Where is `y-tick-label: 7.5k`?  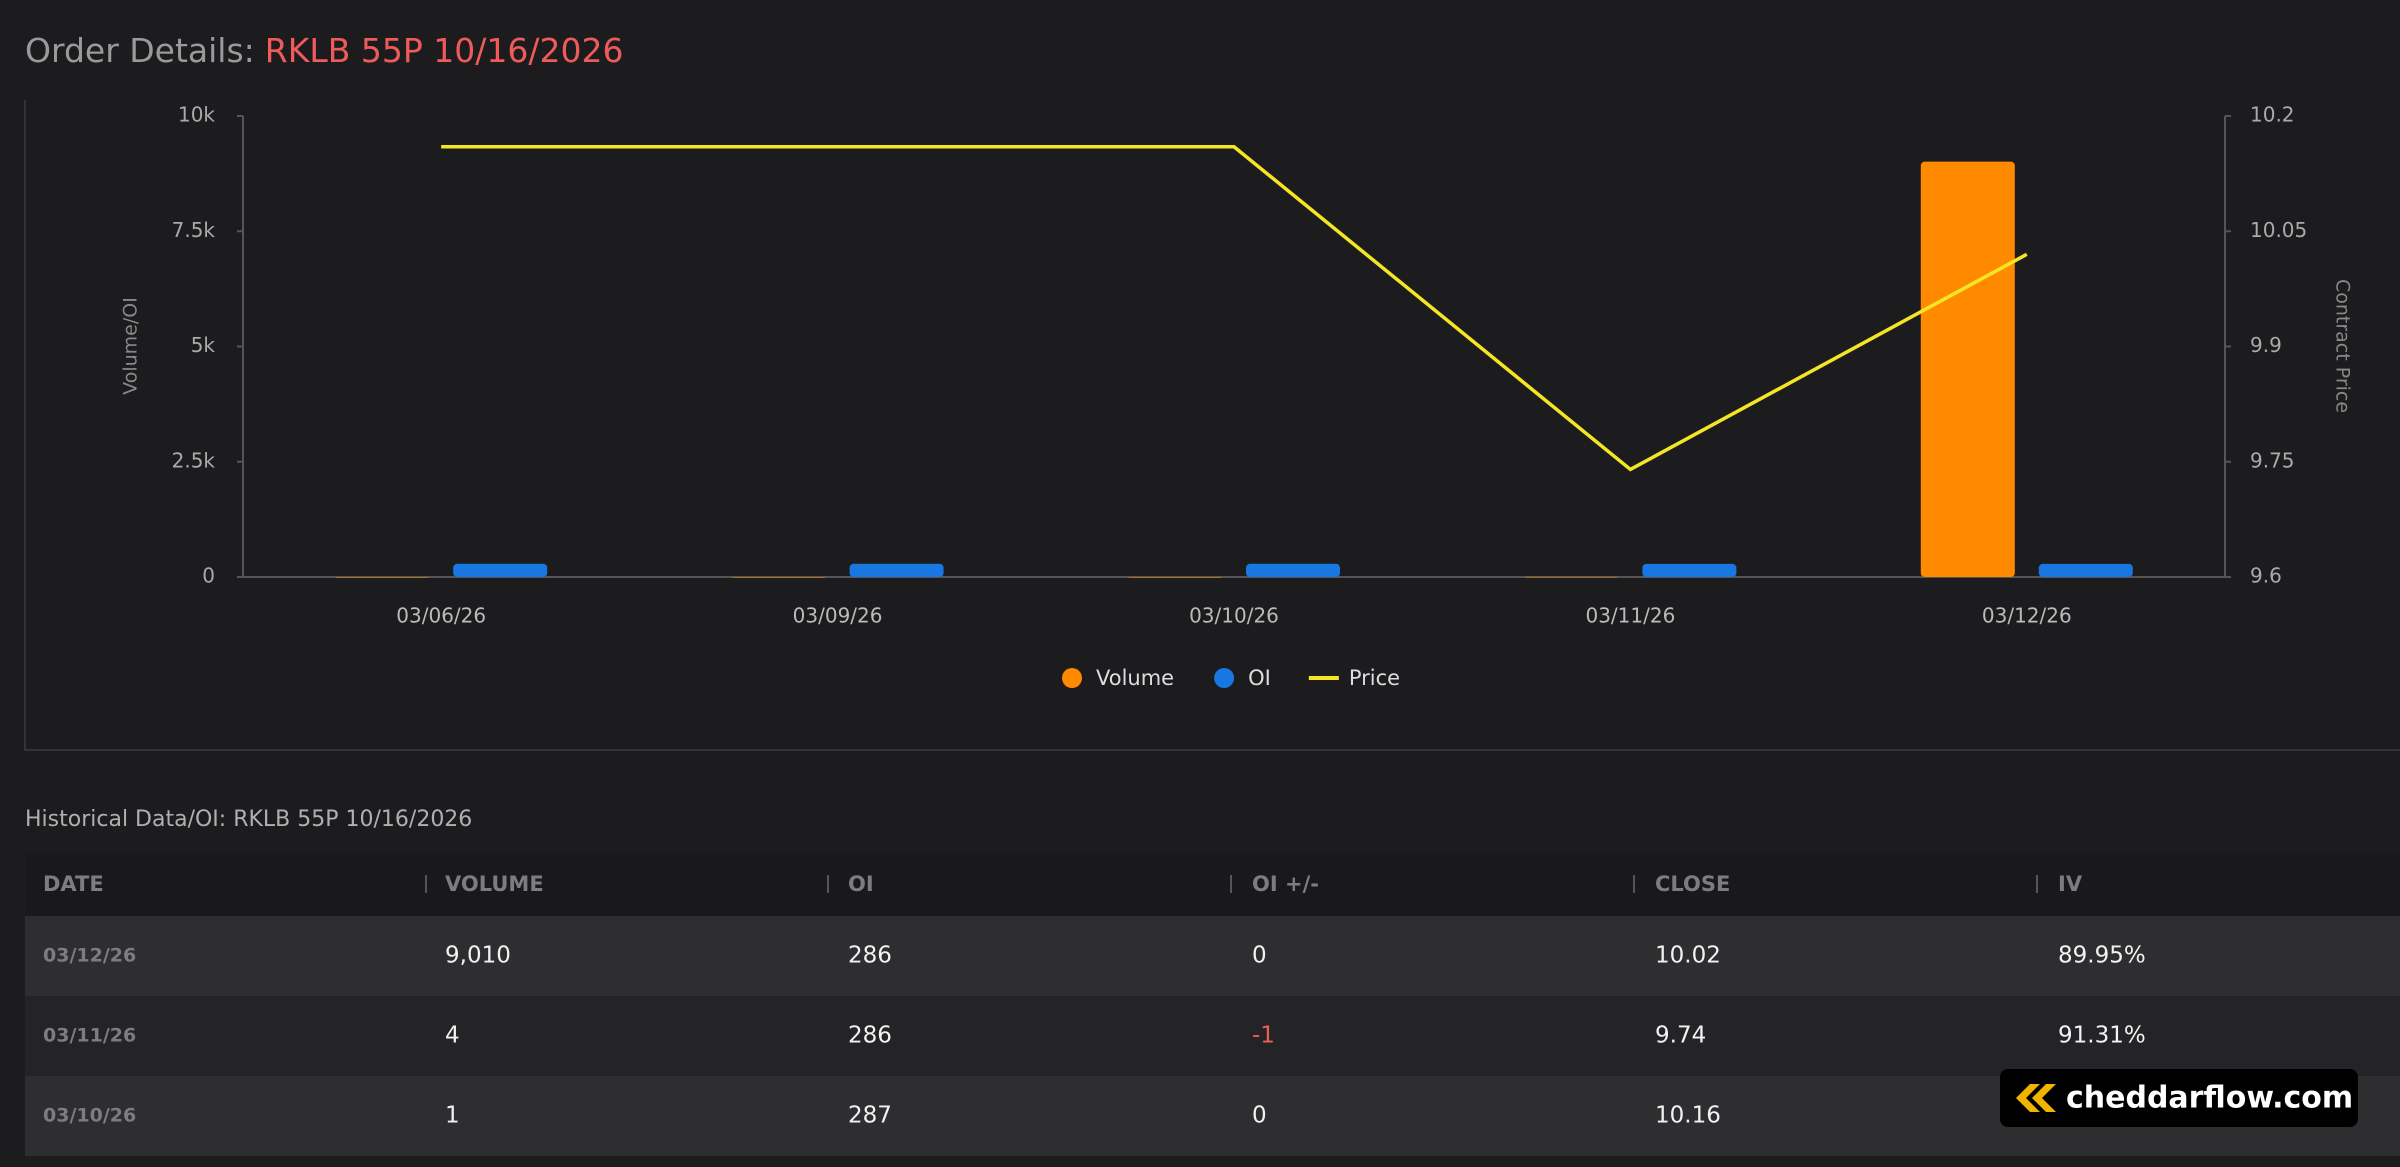 y-tick-label: 7.5k is located at coordinates (194, 230).